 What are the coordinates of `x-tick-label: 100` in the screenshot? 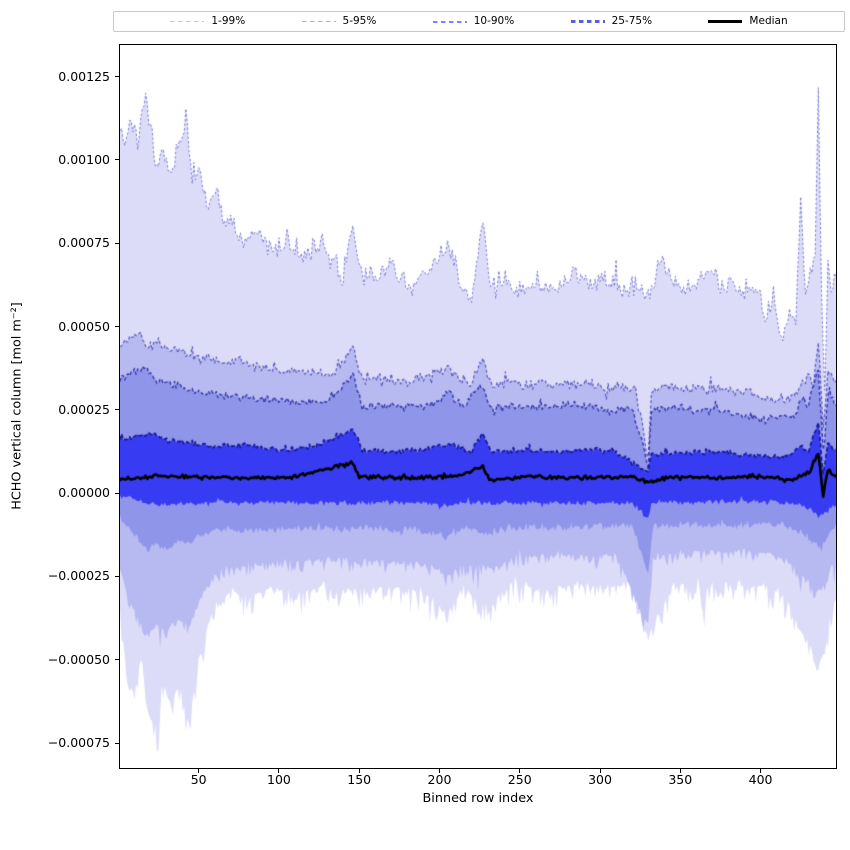 It's located at (278, 779).